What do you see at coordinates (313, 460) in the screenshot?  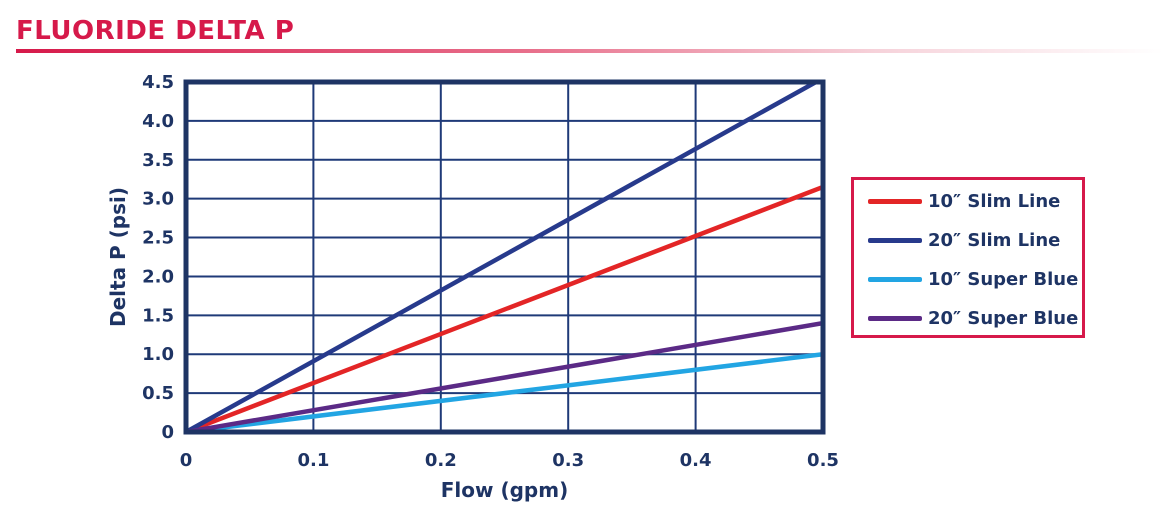 I see `x-tick-label: 0.1` at bounding box center [313, 460].